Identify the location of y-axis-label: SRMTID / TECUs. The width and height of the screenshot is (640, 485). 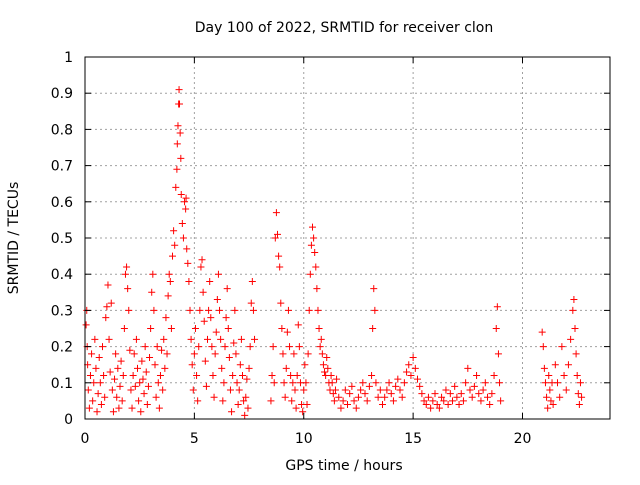
(14, 238).